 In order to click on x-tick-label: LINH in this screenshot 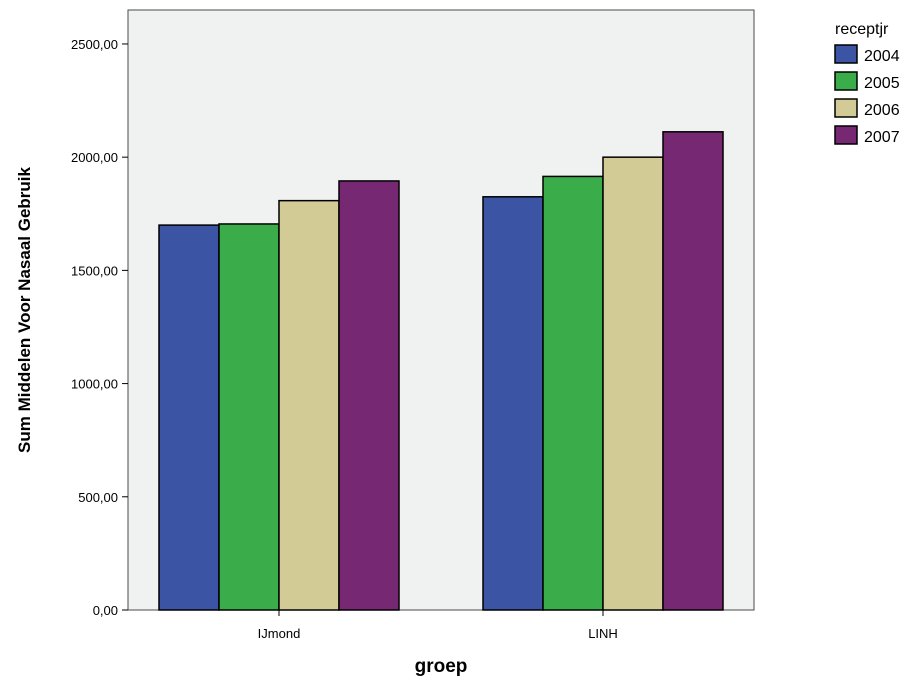, I will do `click(603, 633)`.